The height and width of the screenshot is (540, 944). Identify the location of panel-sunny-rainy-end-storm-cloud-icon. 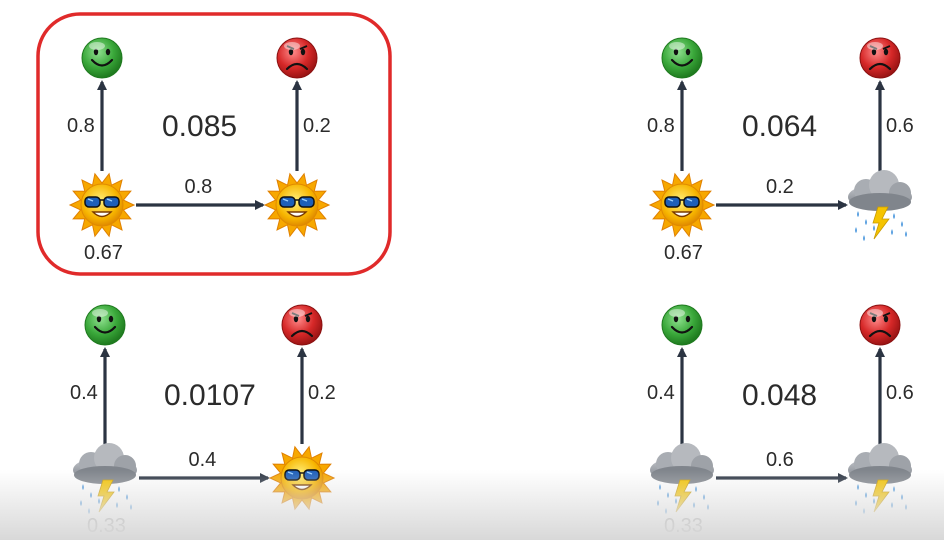
(880, 205).